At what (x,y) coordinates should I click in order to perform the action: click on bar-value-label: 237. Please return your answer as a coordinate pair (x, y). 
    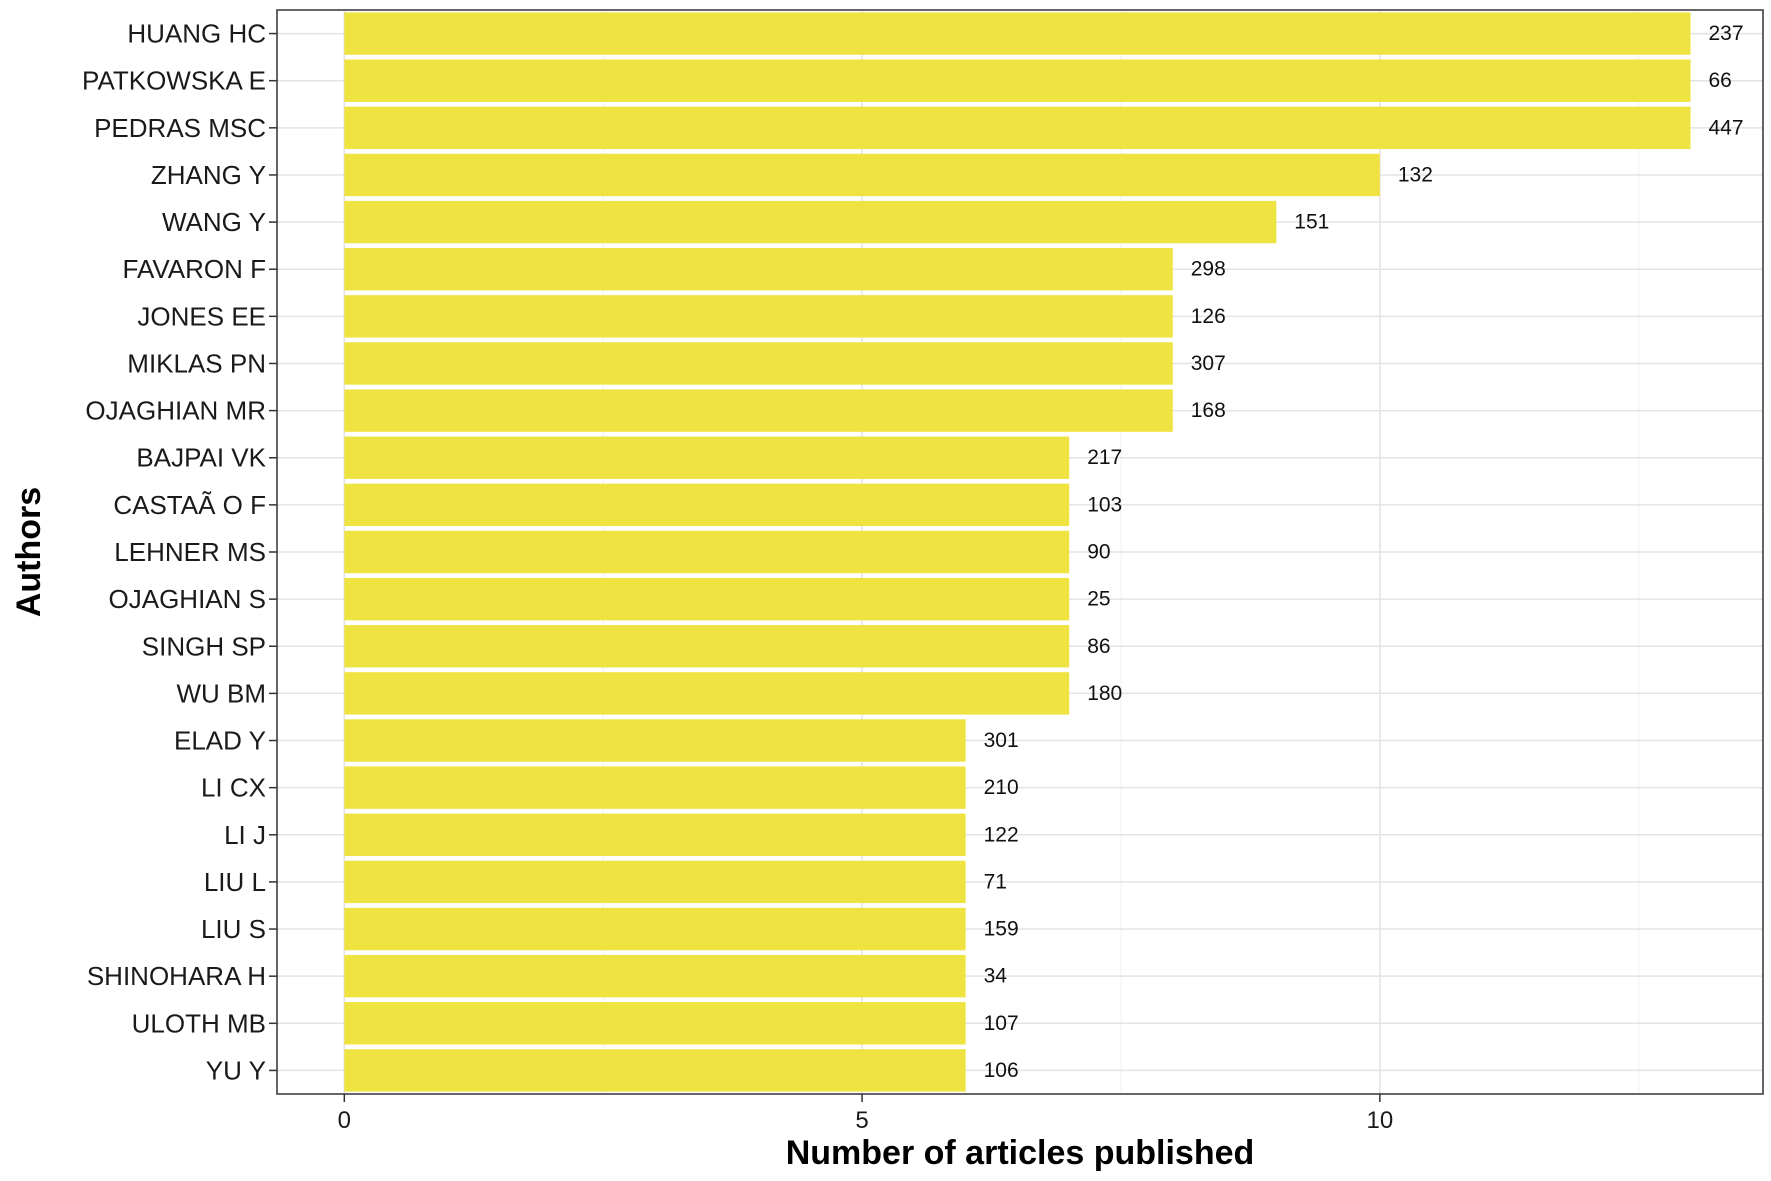
    Looking at the image, I should click on (1726, 33).